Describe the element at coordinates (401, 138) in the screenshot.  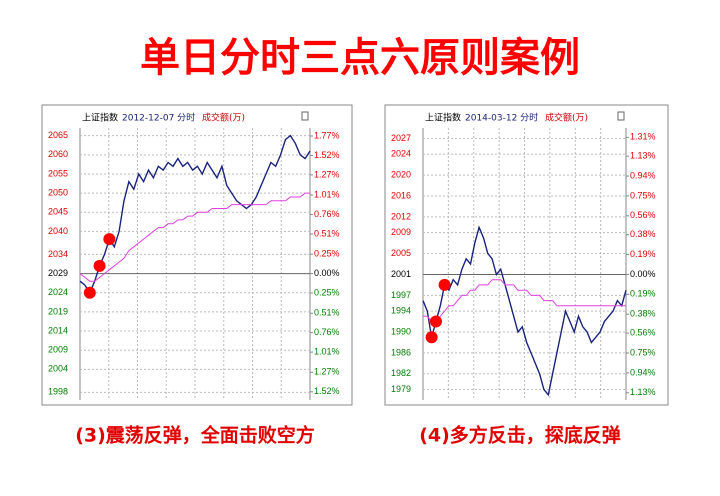
I see `y-tick-label: 2027` at that location.